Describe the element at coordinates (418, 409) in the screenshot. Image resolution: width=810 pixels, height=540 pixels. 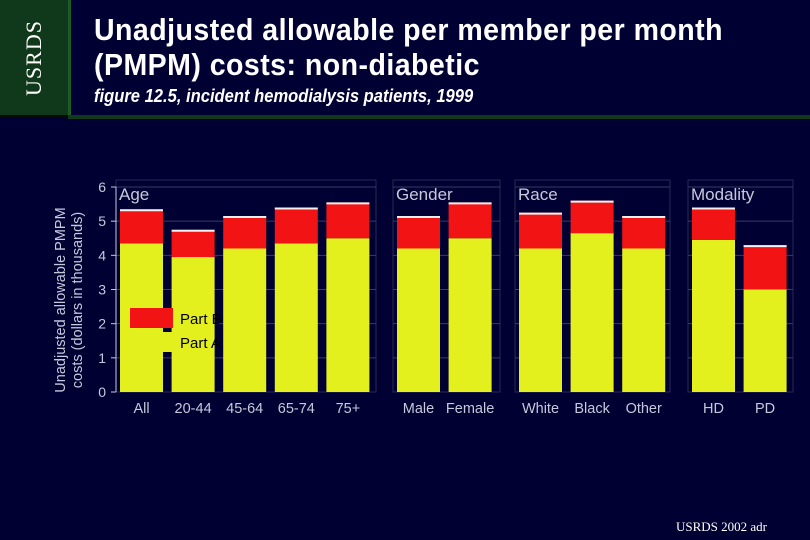
I see `x-tick-label-male: Male` at that location.